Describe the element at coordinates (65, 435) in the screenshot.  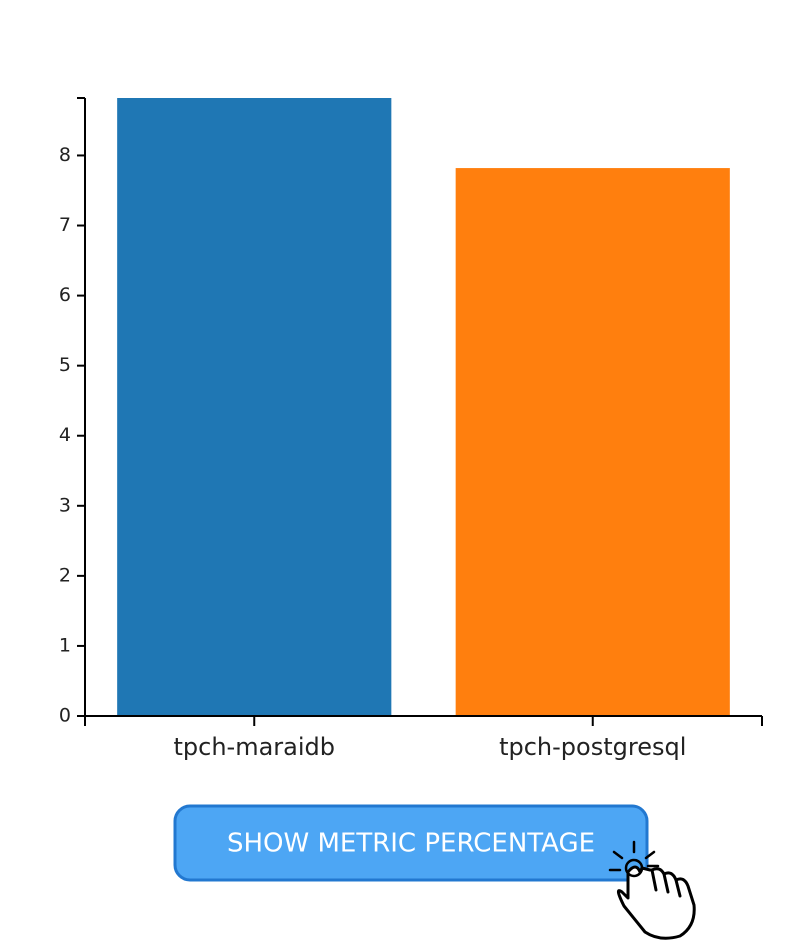
I see `y-tick-label: 4` at that location.